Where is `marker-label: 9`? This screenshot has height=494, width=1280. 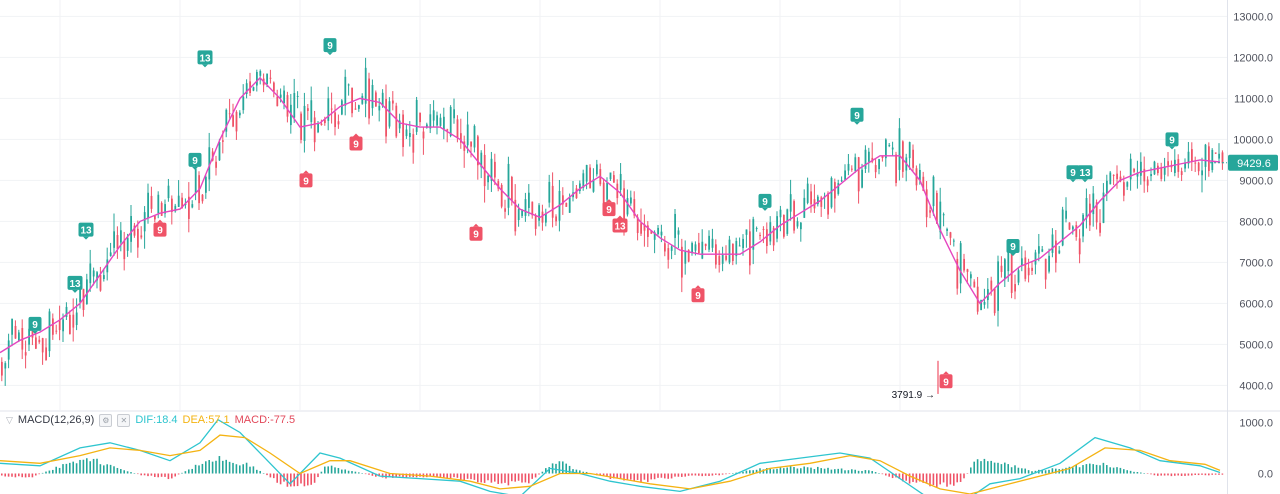
marker-label: 9 is located at coordinates (476, 235).